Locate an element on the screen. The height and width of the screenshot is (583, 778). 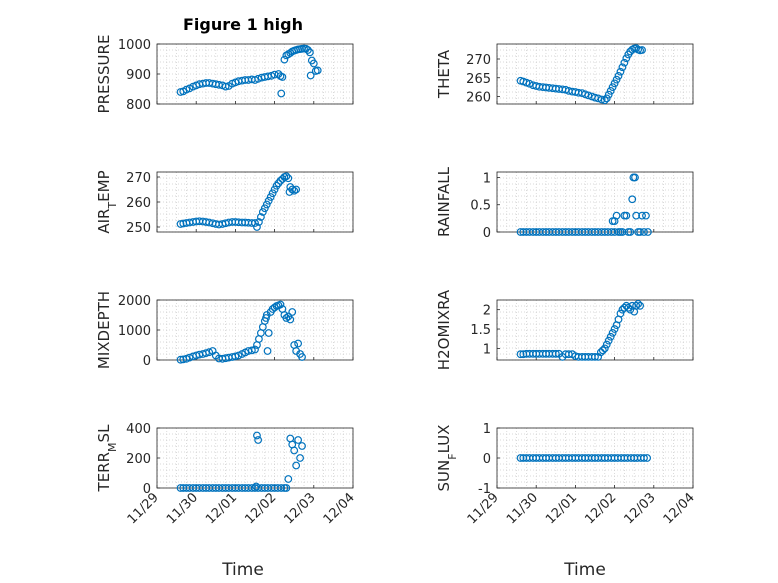
x-axis-label-right: Time is located at coordinates (584, 570).